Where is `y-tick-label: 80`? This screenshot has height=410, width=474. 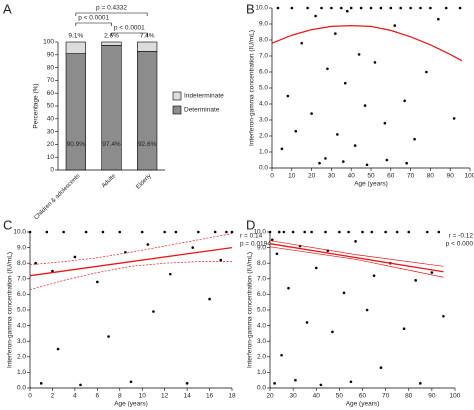
y-tick-label: 80 is located at coordinates (51, 67).